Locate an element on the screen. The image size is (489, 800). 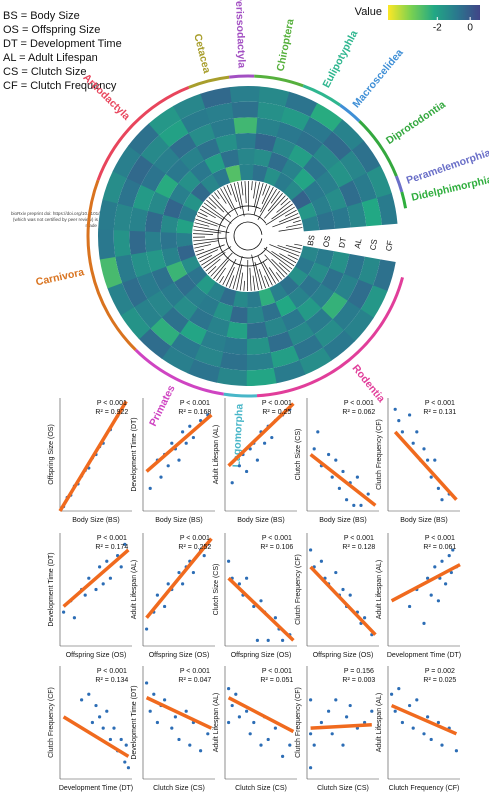
y-axis-label: Clutch Frequency (CF) is located at coordinates (379, 454).